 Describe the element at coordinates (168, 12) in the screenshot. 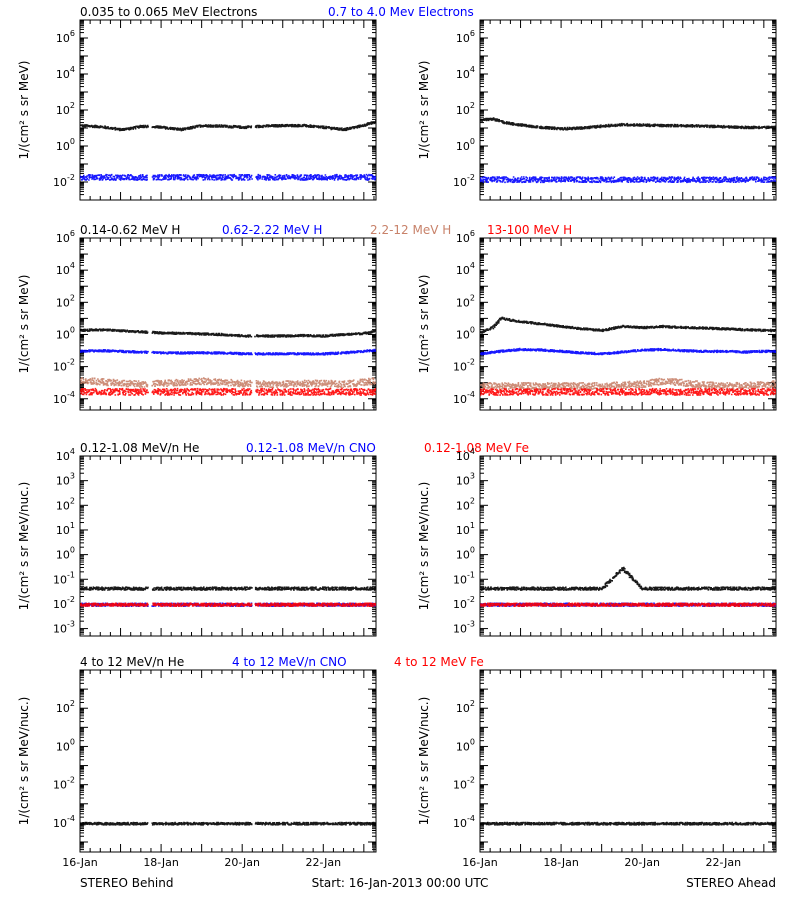

I see `legend-1-1: 0.035 to 0.065 MeV Electrons` at that location.